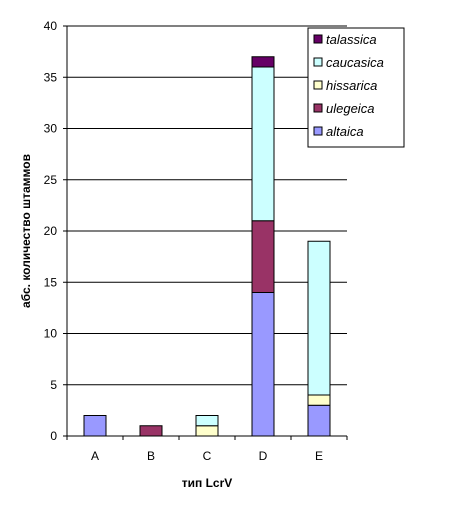 The image size is (463, 510). I want to click on x-tick-labels: A B C D E, so click(207, 456).